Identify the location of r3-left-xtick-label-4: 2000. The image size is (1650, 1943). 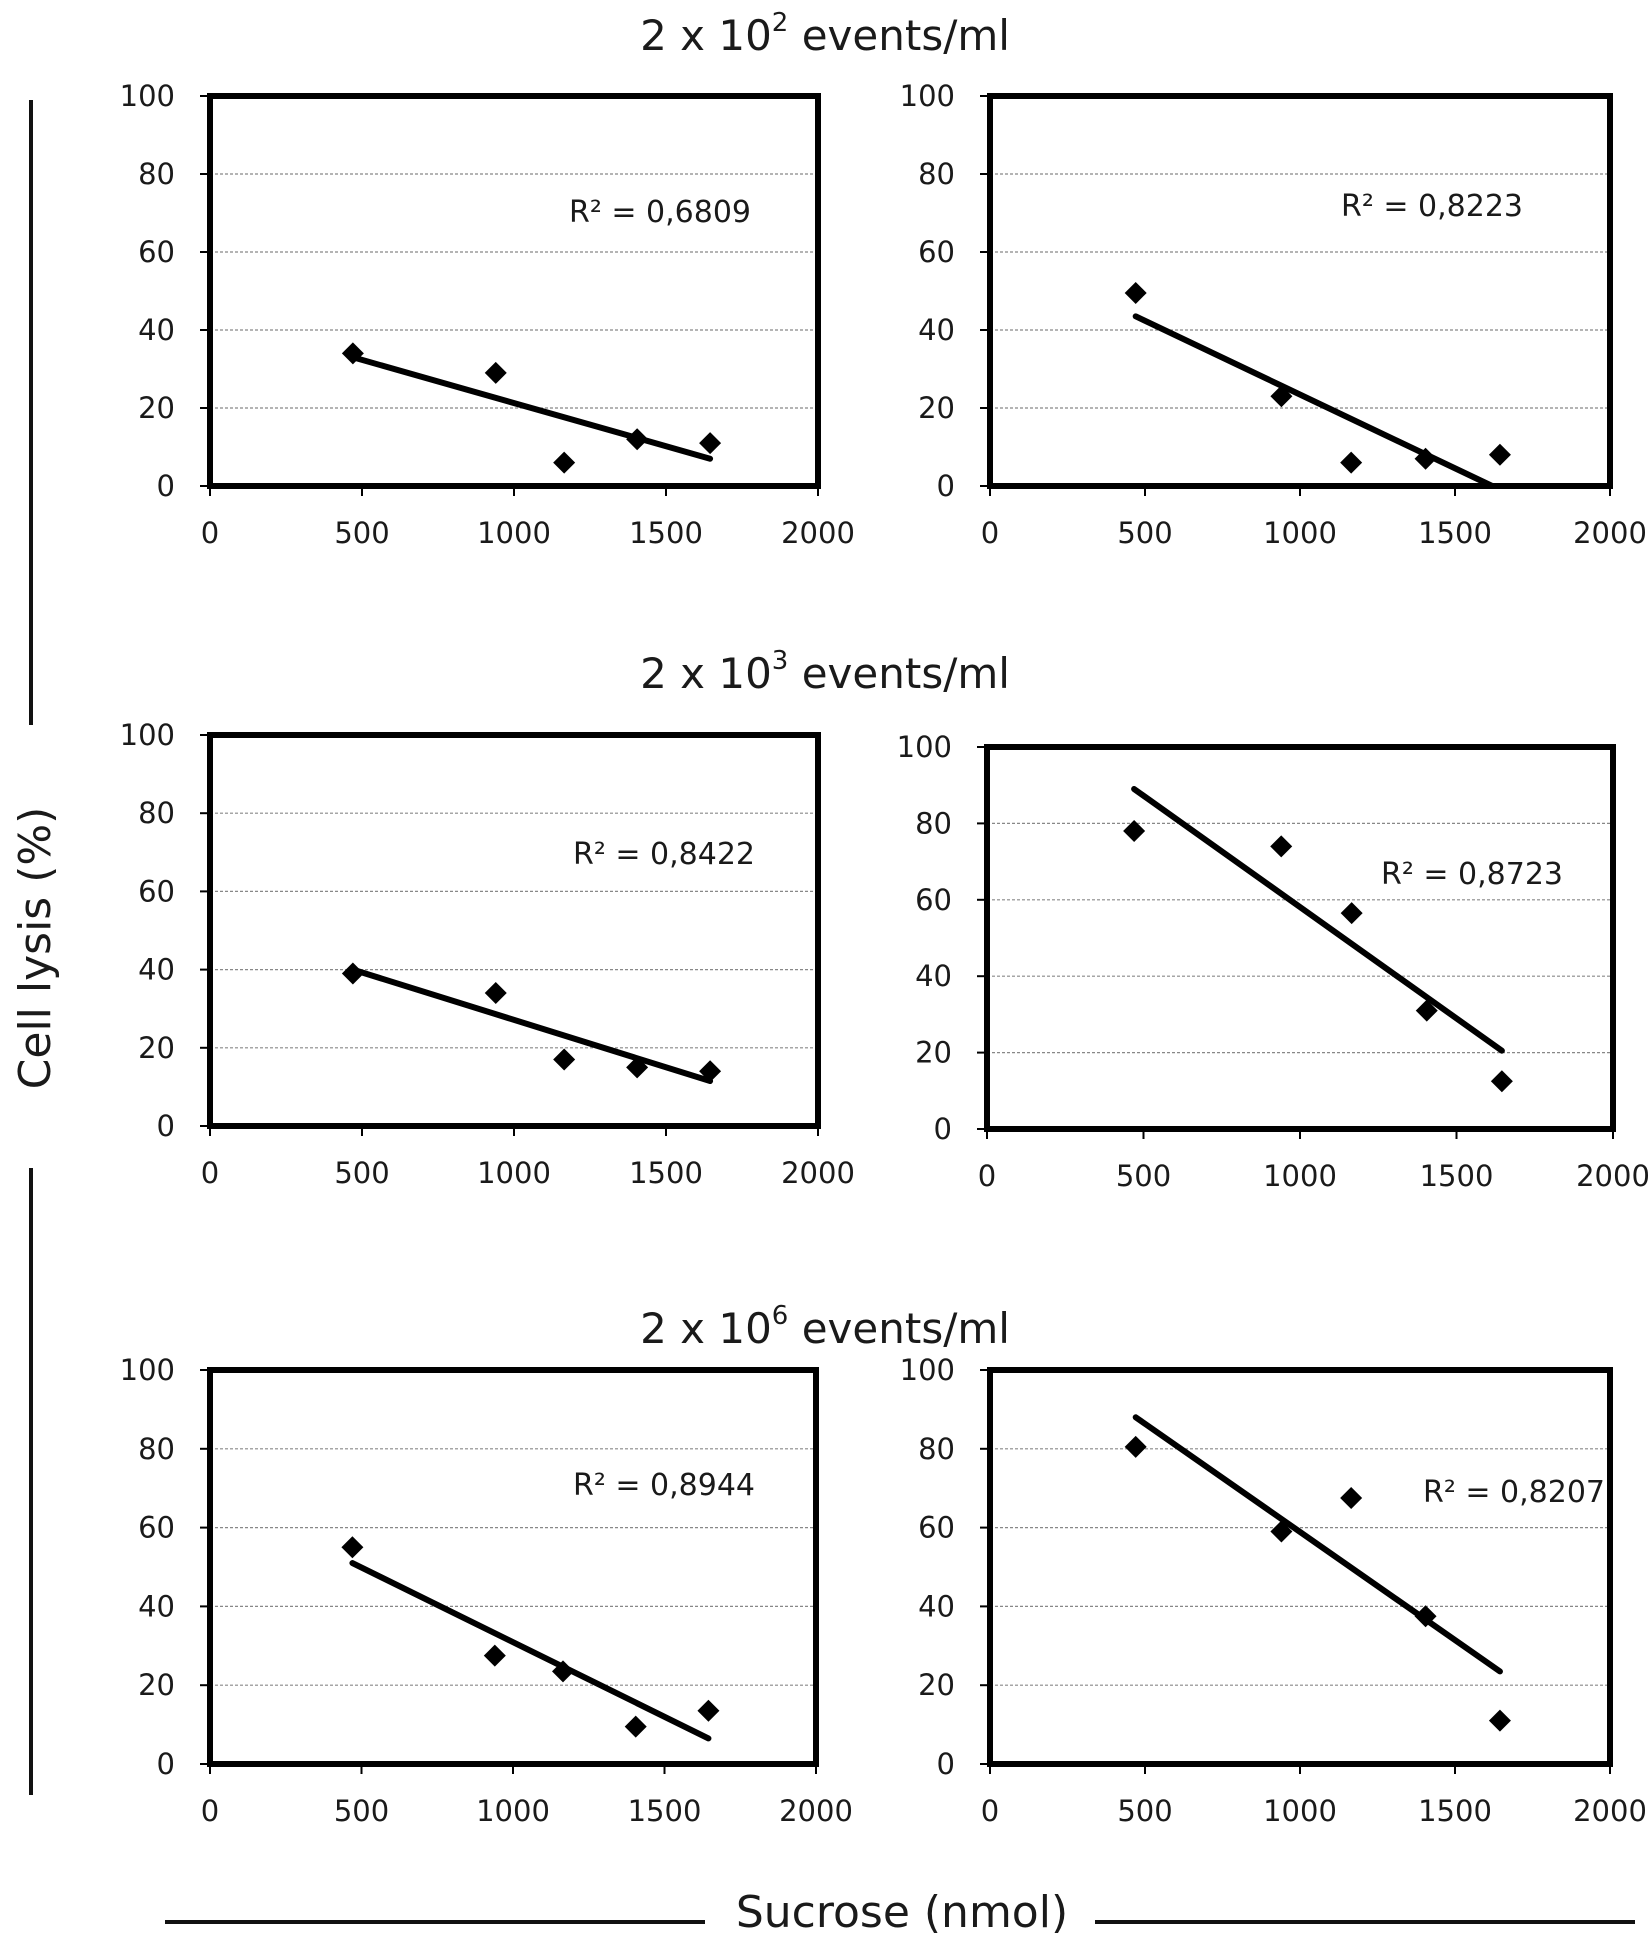
(816, 1811).